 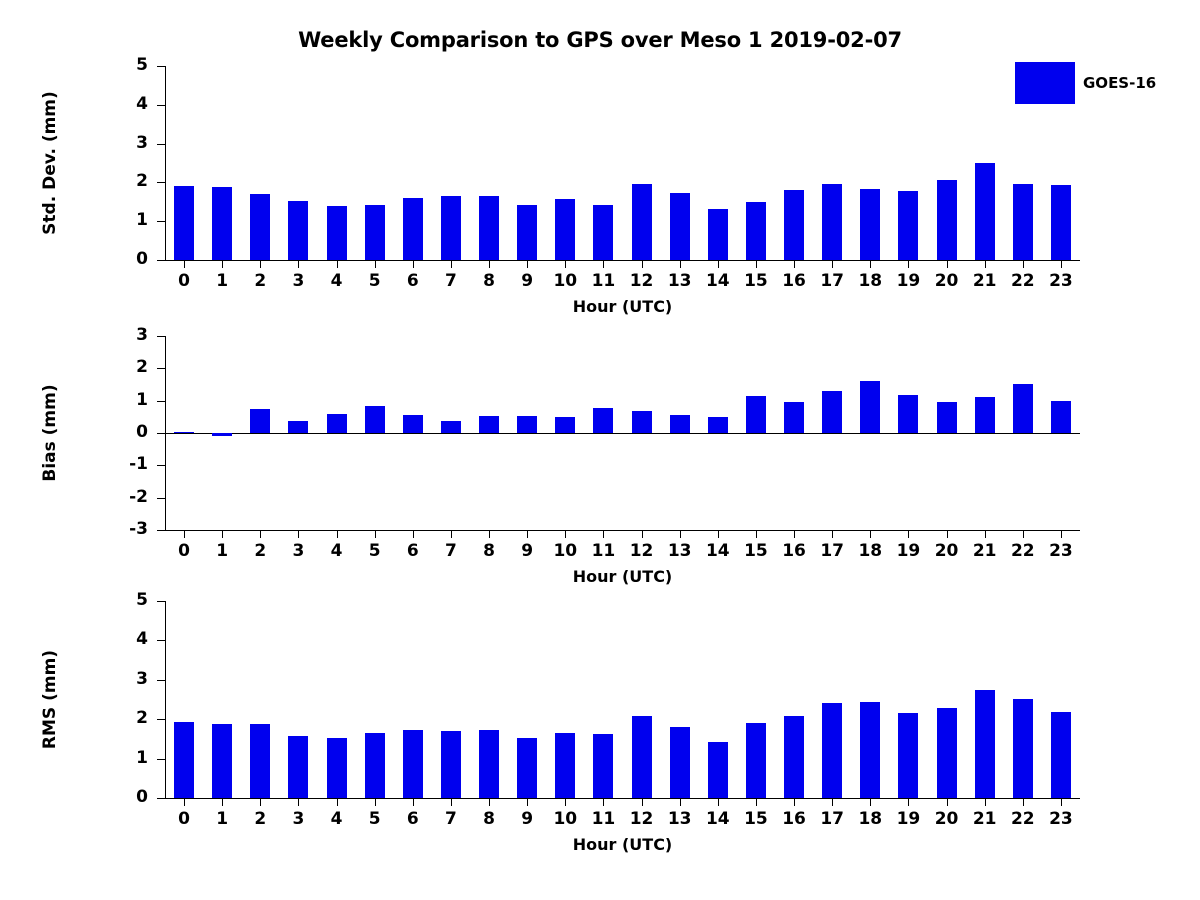 What do you see at coordinates (142, 399) in the screenshot?
I see `y-axis-tick-label: 1` at bounding box center [142, 399].